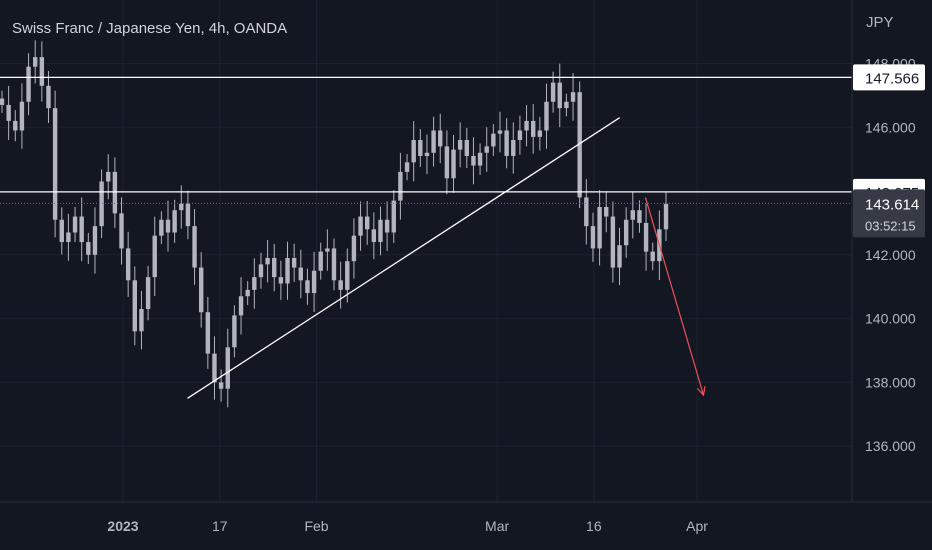  Describe the element at coordinates (674, 296) in the screenshot. I see `forecast-arrow-shaft` at that location.